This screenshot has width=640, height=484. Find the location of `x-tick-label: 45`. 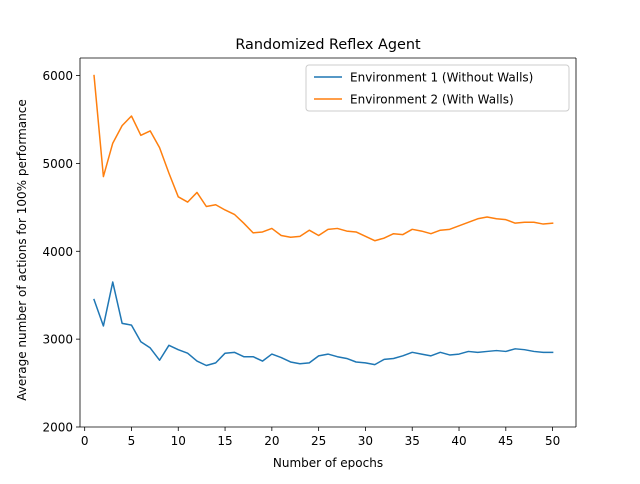

x-tick-label: 45 is located at coordinates (505, 441).